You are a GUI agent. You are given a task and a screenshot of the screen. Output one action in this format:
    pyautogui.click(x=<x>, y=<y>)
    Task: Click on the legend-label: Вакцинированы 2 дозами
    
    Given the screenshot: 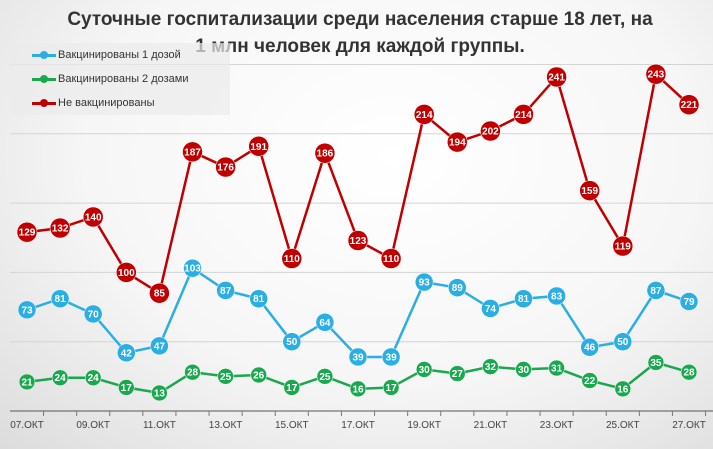 What is the action you would take?
    pyautogui.click(x=123, y=79)
    